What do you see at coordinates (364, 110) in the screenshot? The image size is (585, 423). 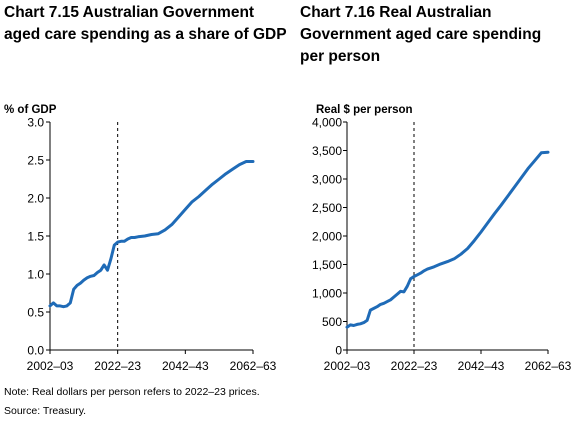 I see `chart-7-16-ylabel: Real $ per person` at bounding box center [364, 110].